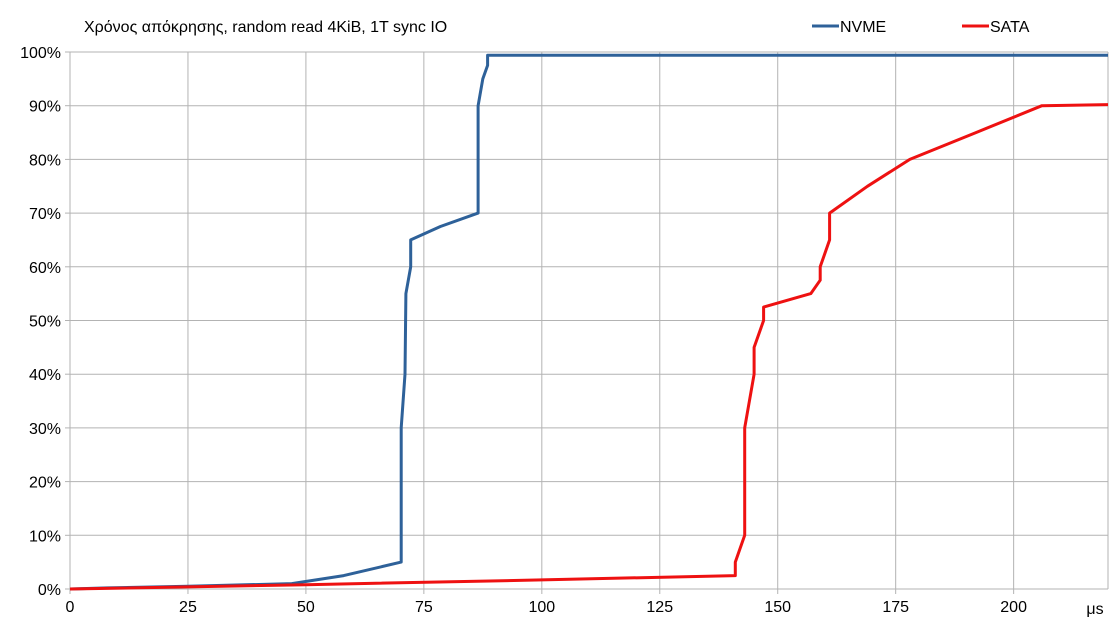  I want to click on x-tick-labels: 0 25 50 75 100 125 150 175 200, so click(547, 607).